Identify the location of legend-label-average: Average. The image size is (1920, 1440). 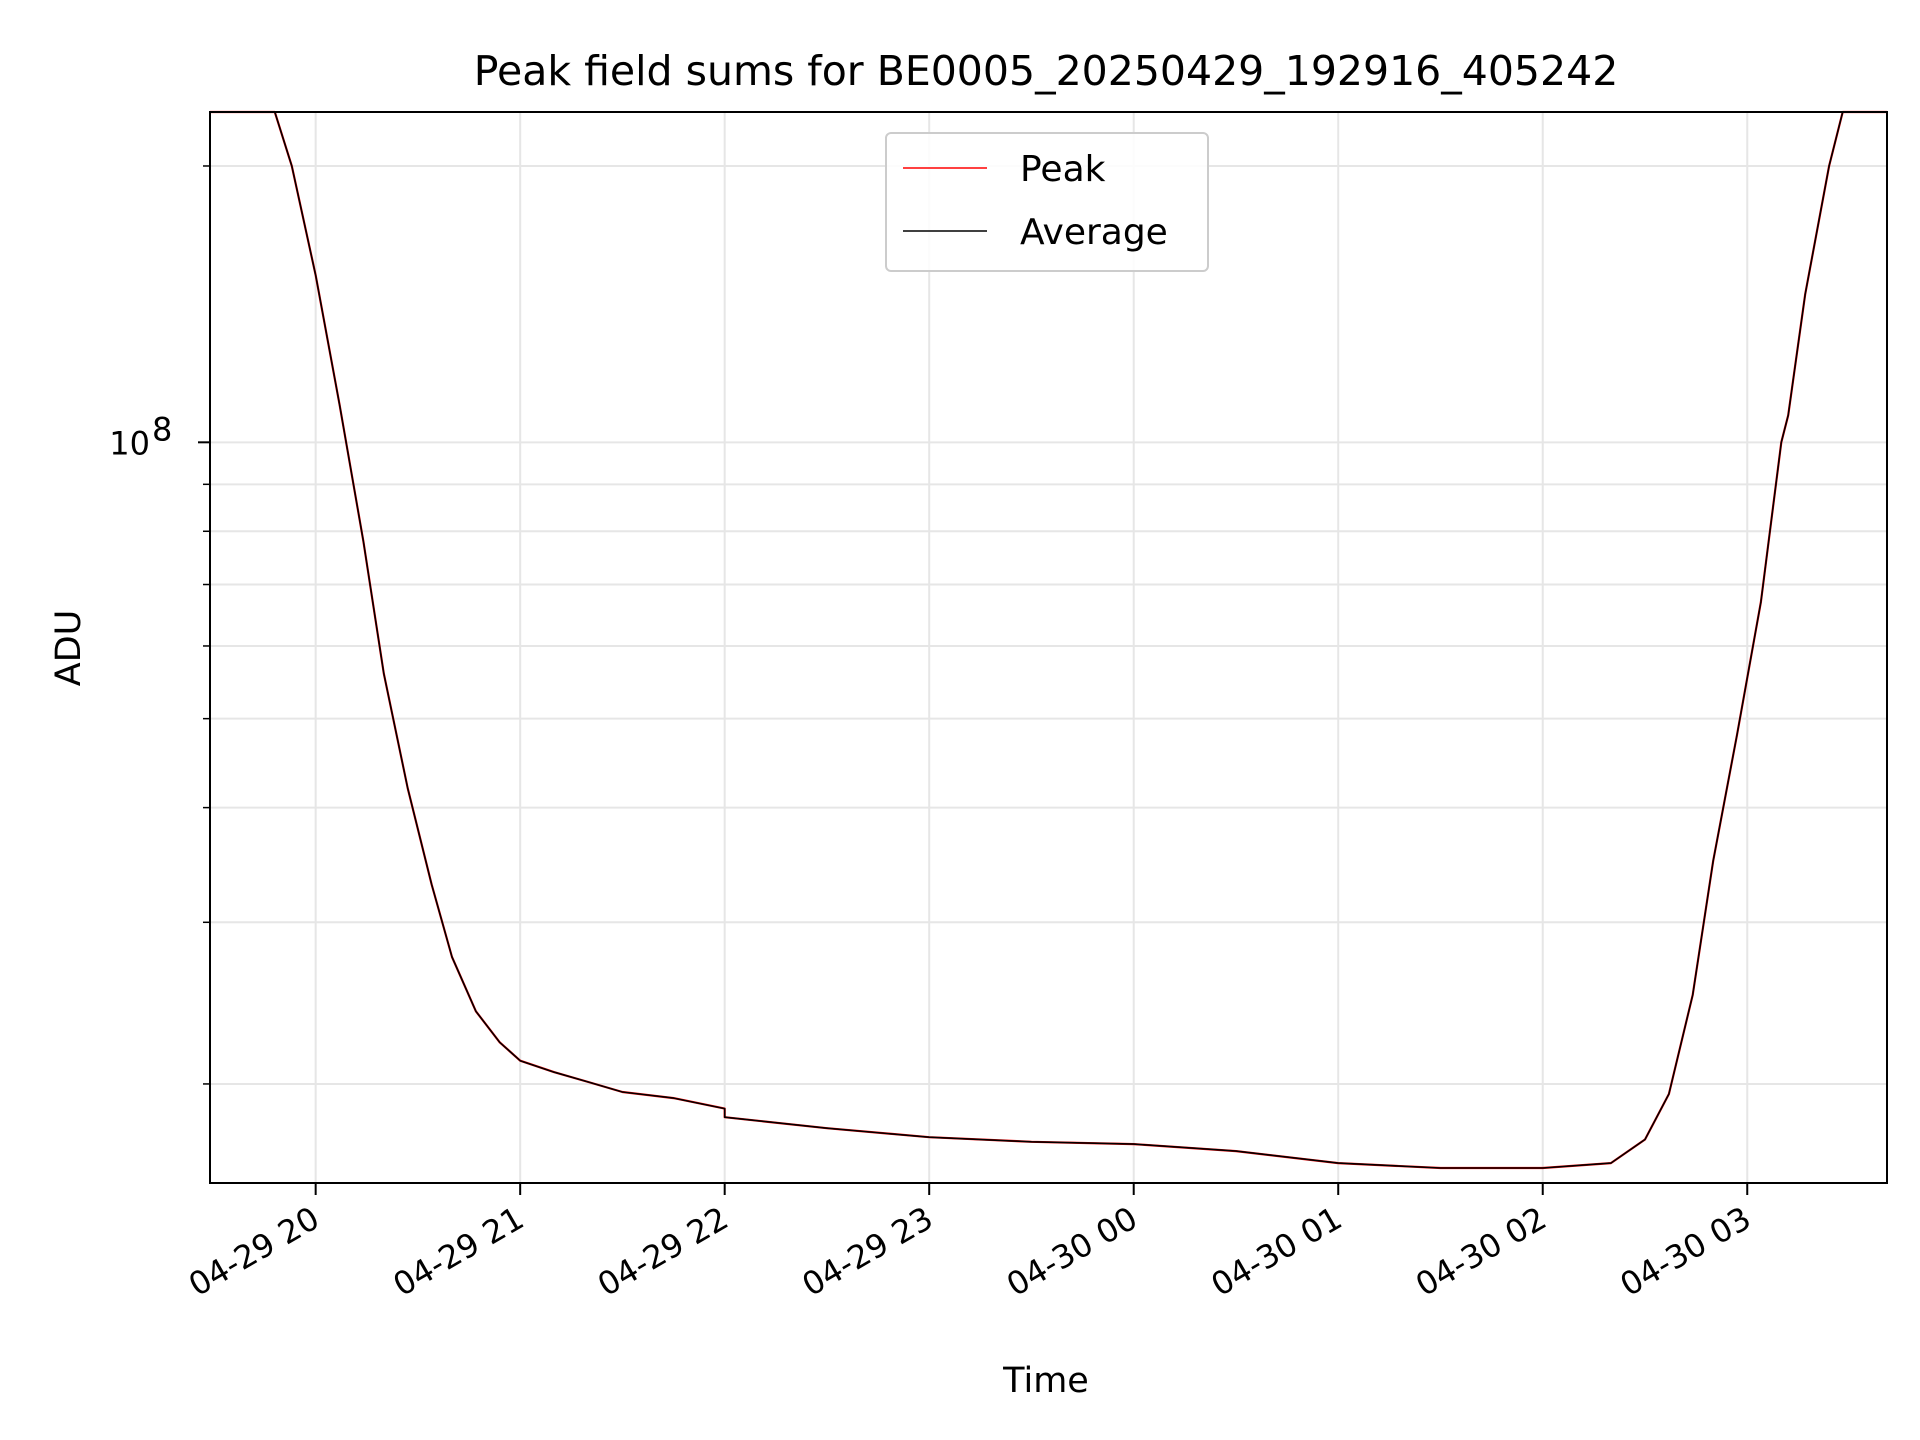
(1094, 232).